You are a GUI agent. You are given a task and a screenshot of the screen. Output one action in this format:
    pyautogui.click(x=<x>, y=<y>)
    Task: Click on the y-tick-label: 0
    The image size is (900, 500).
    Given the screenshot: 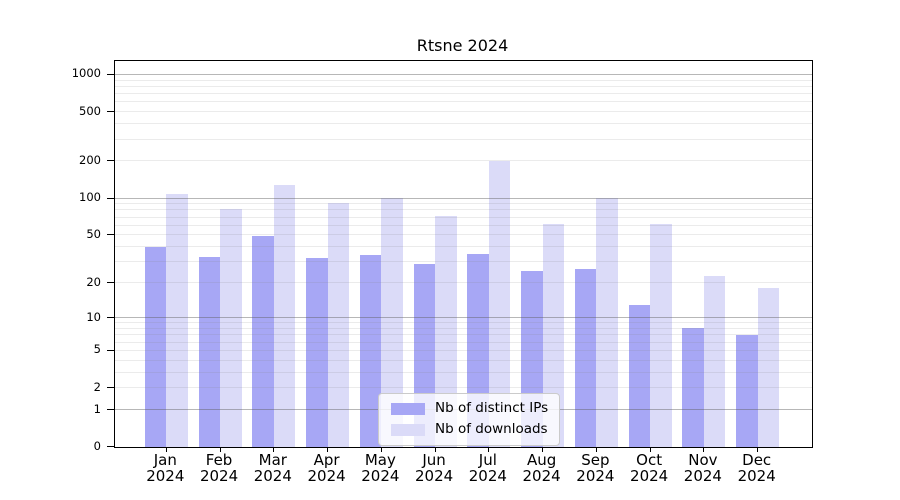 What is the action you would take?
    pyautogui.click(x=97, y=446)
    